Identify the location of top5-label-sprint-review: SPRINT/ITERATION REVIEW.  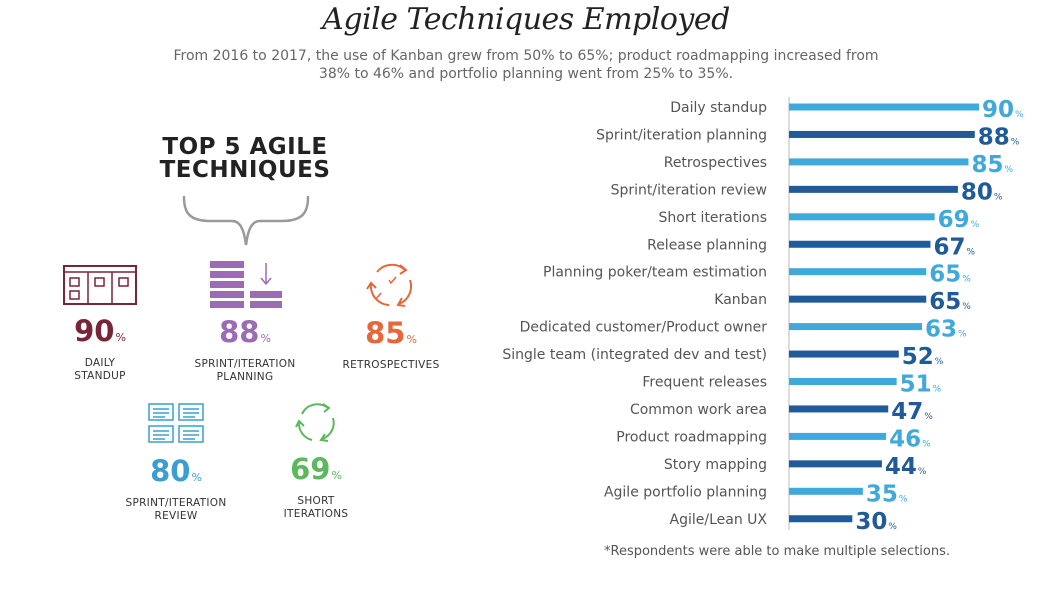
(176, 509).